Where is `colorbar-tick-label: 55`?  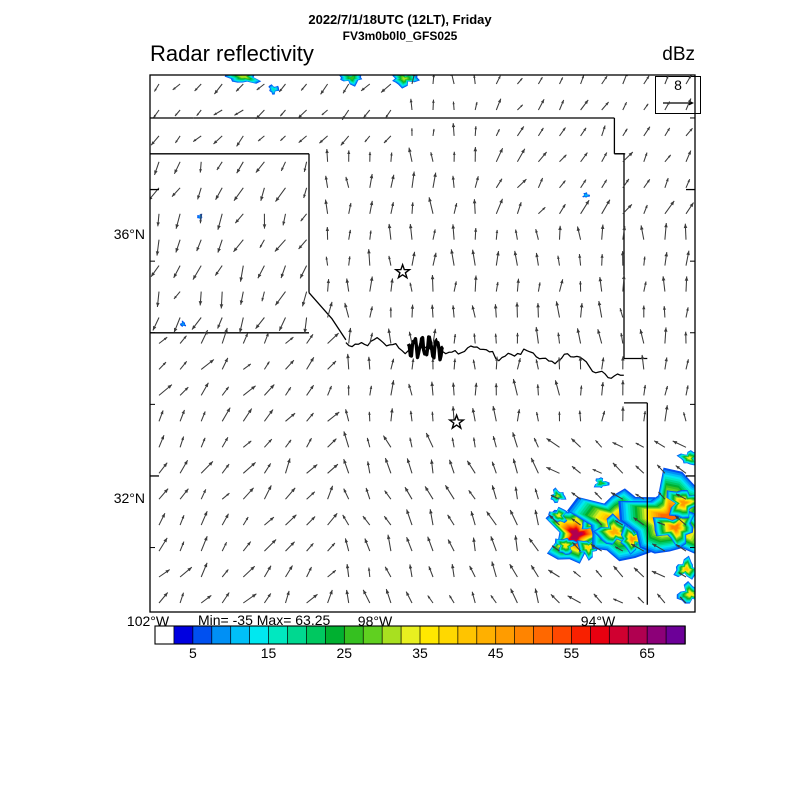 colorbar-tick-label: 55 is located at coordinates (571, 653).